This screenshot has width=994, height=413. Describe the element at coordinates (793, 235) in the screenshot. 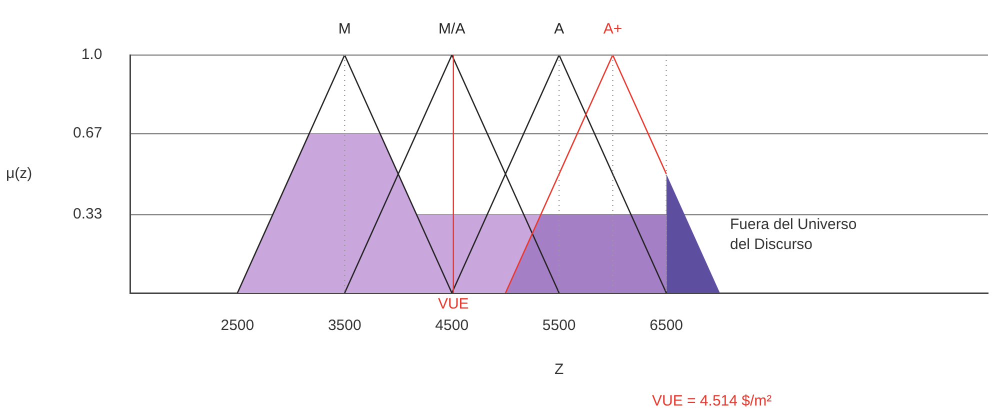

I see `annotation: Fuera del Universo del Discurso` at that location.